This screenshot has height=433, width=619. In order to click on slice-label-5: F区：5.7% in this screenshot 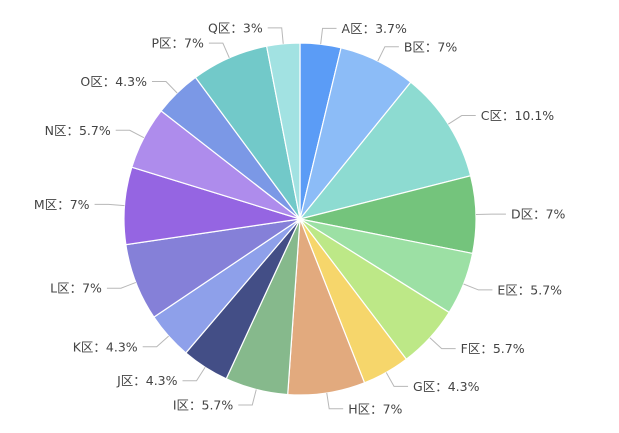, I will do `click(493, 348)`.